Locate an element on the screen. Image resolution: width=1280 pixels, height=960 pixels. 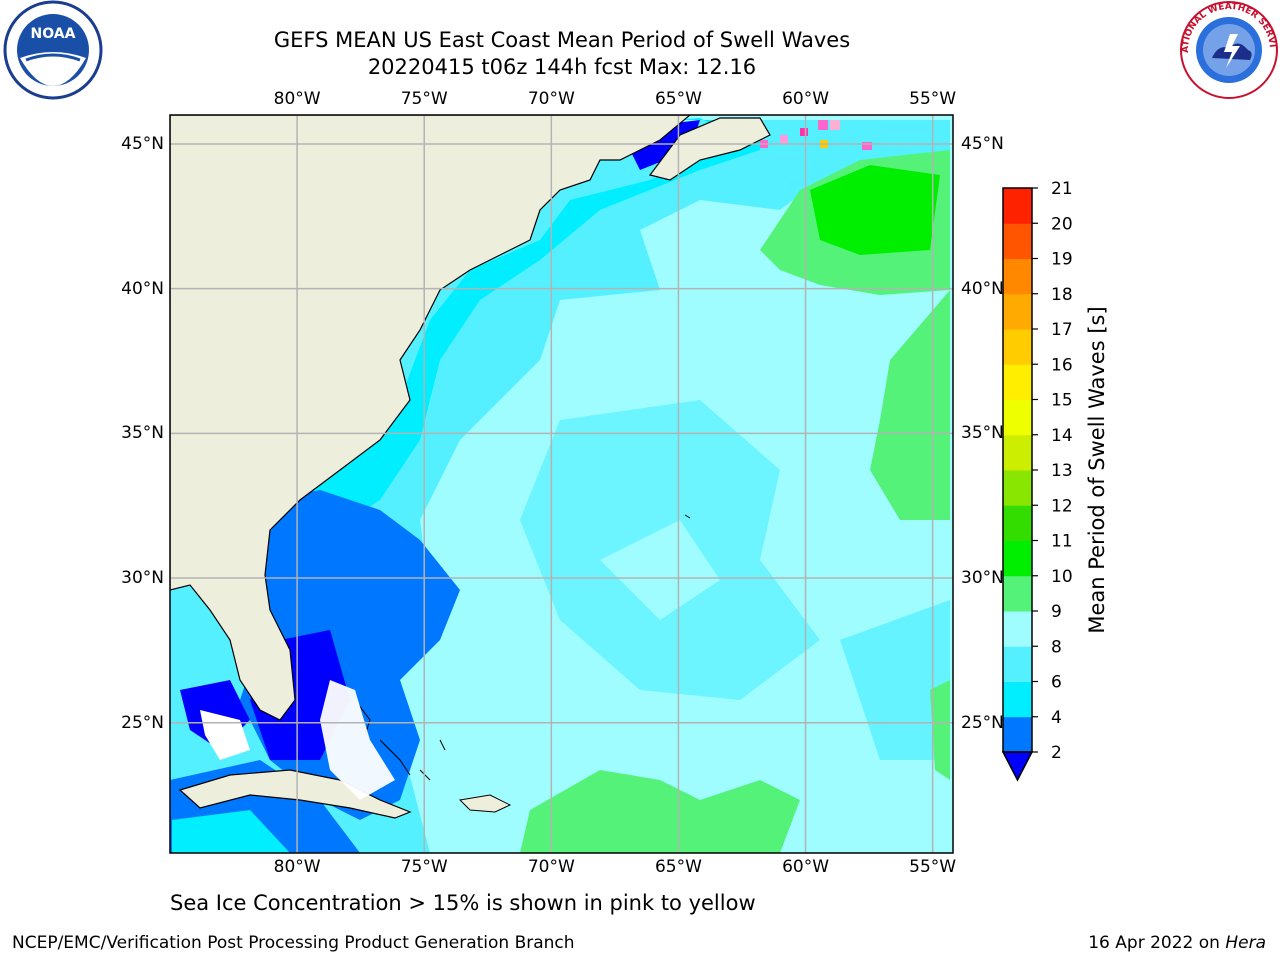
chart-title-line2: 20220415 t06z 144h fcst Max: 12.16 is located at coordinates (562, 67).